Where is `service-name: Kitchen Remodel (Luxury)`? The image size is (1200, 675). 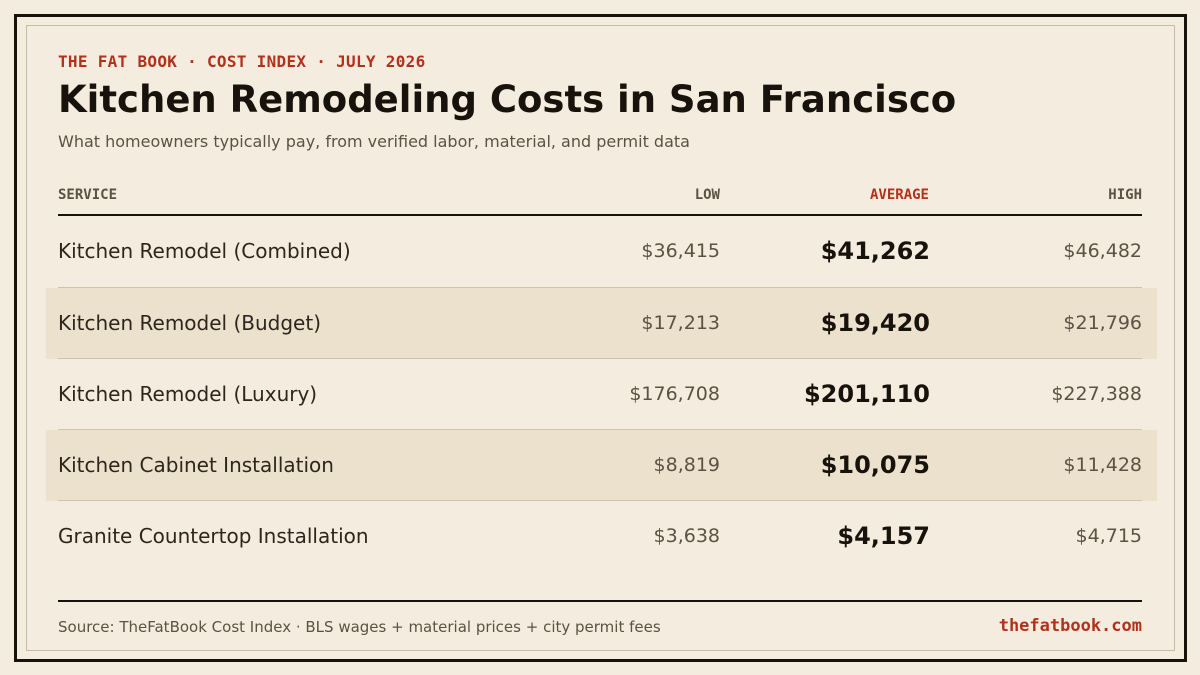
service-name: Kitchen Remodel (Luxury) is located at coordinates (188, 394).